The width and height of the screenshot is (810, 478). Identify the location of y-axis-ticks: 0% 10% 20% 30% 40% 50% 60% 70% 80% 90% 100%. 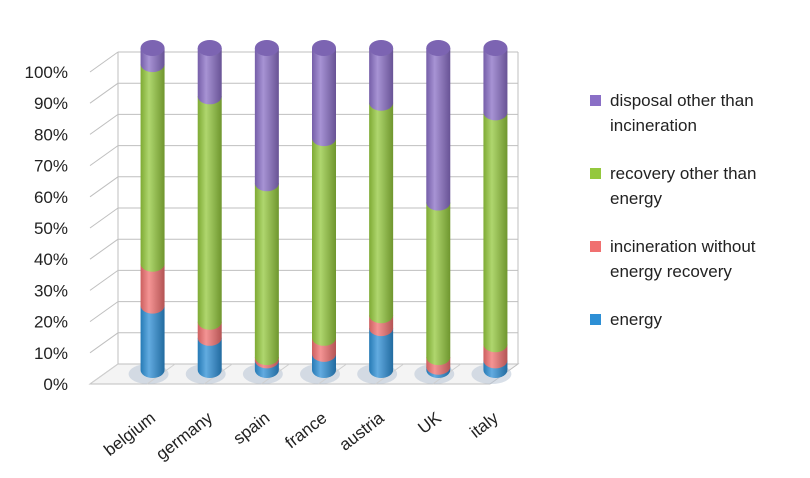
(46, 228).